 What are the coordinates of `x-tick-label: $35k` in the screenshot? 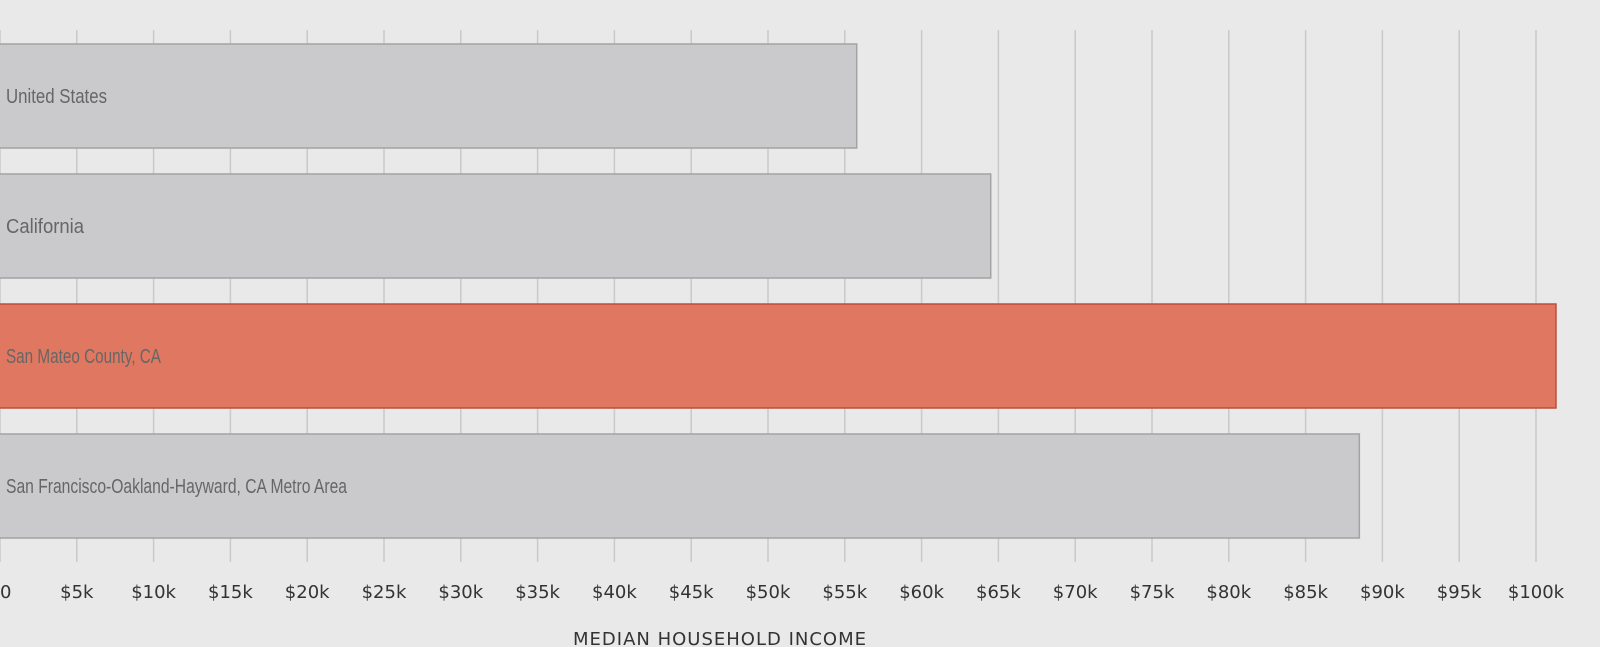 It's located at (537, 592).